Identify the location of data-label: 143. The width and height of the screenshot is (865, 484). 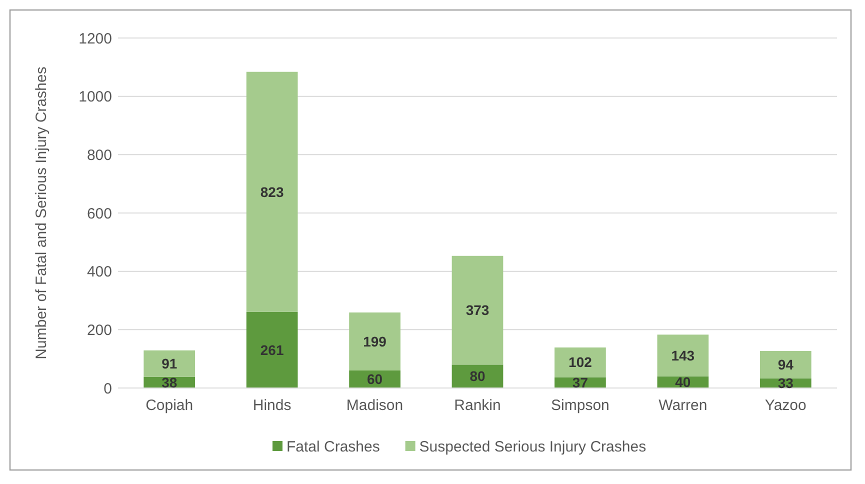
(683, 355).